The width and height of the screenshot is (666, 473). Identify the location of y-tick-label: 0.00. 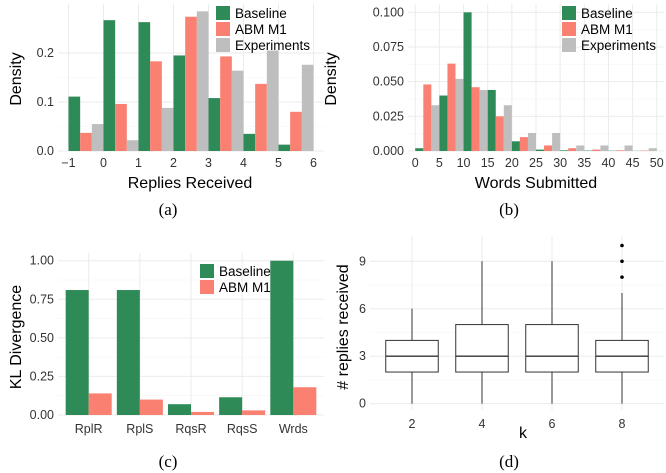
(42, 415).